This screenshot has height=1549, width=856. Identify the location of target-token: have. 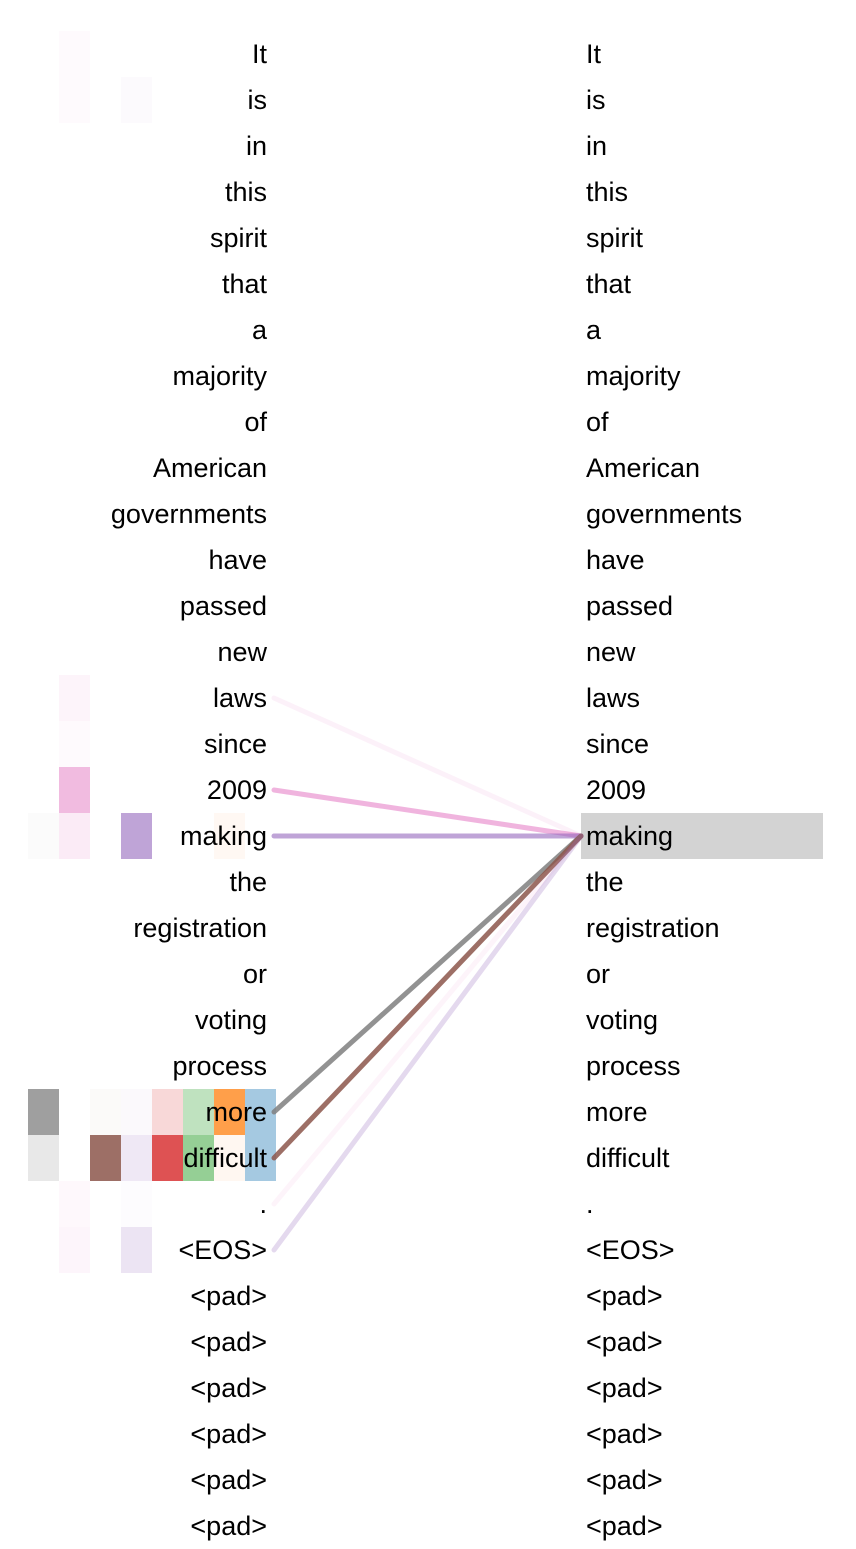
(615, 560).